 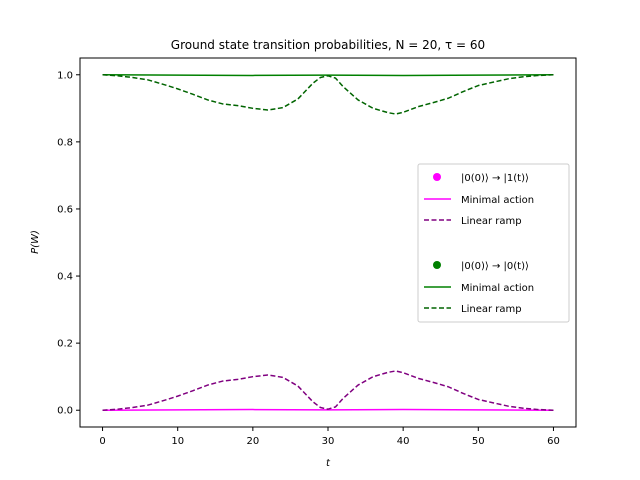 I want to click on y-tick-label: 0.0, so click(x=65, y=411).